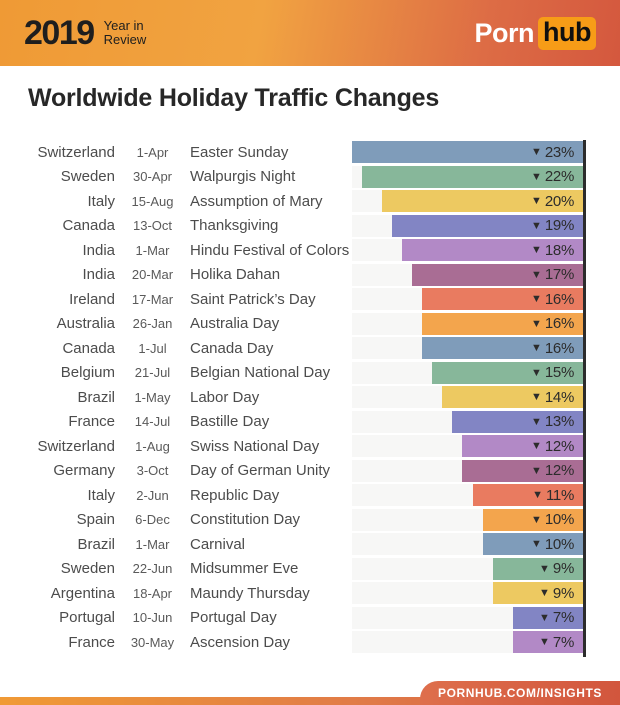 The width and height of the screenshot is (620, 705). What do you see at coordinates (512, 397) in the screenshot?
I see `traffic-change-bar: ▼ 14%` at bounding box center [512, 397].